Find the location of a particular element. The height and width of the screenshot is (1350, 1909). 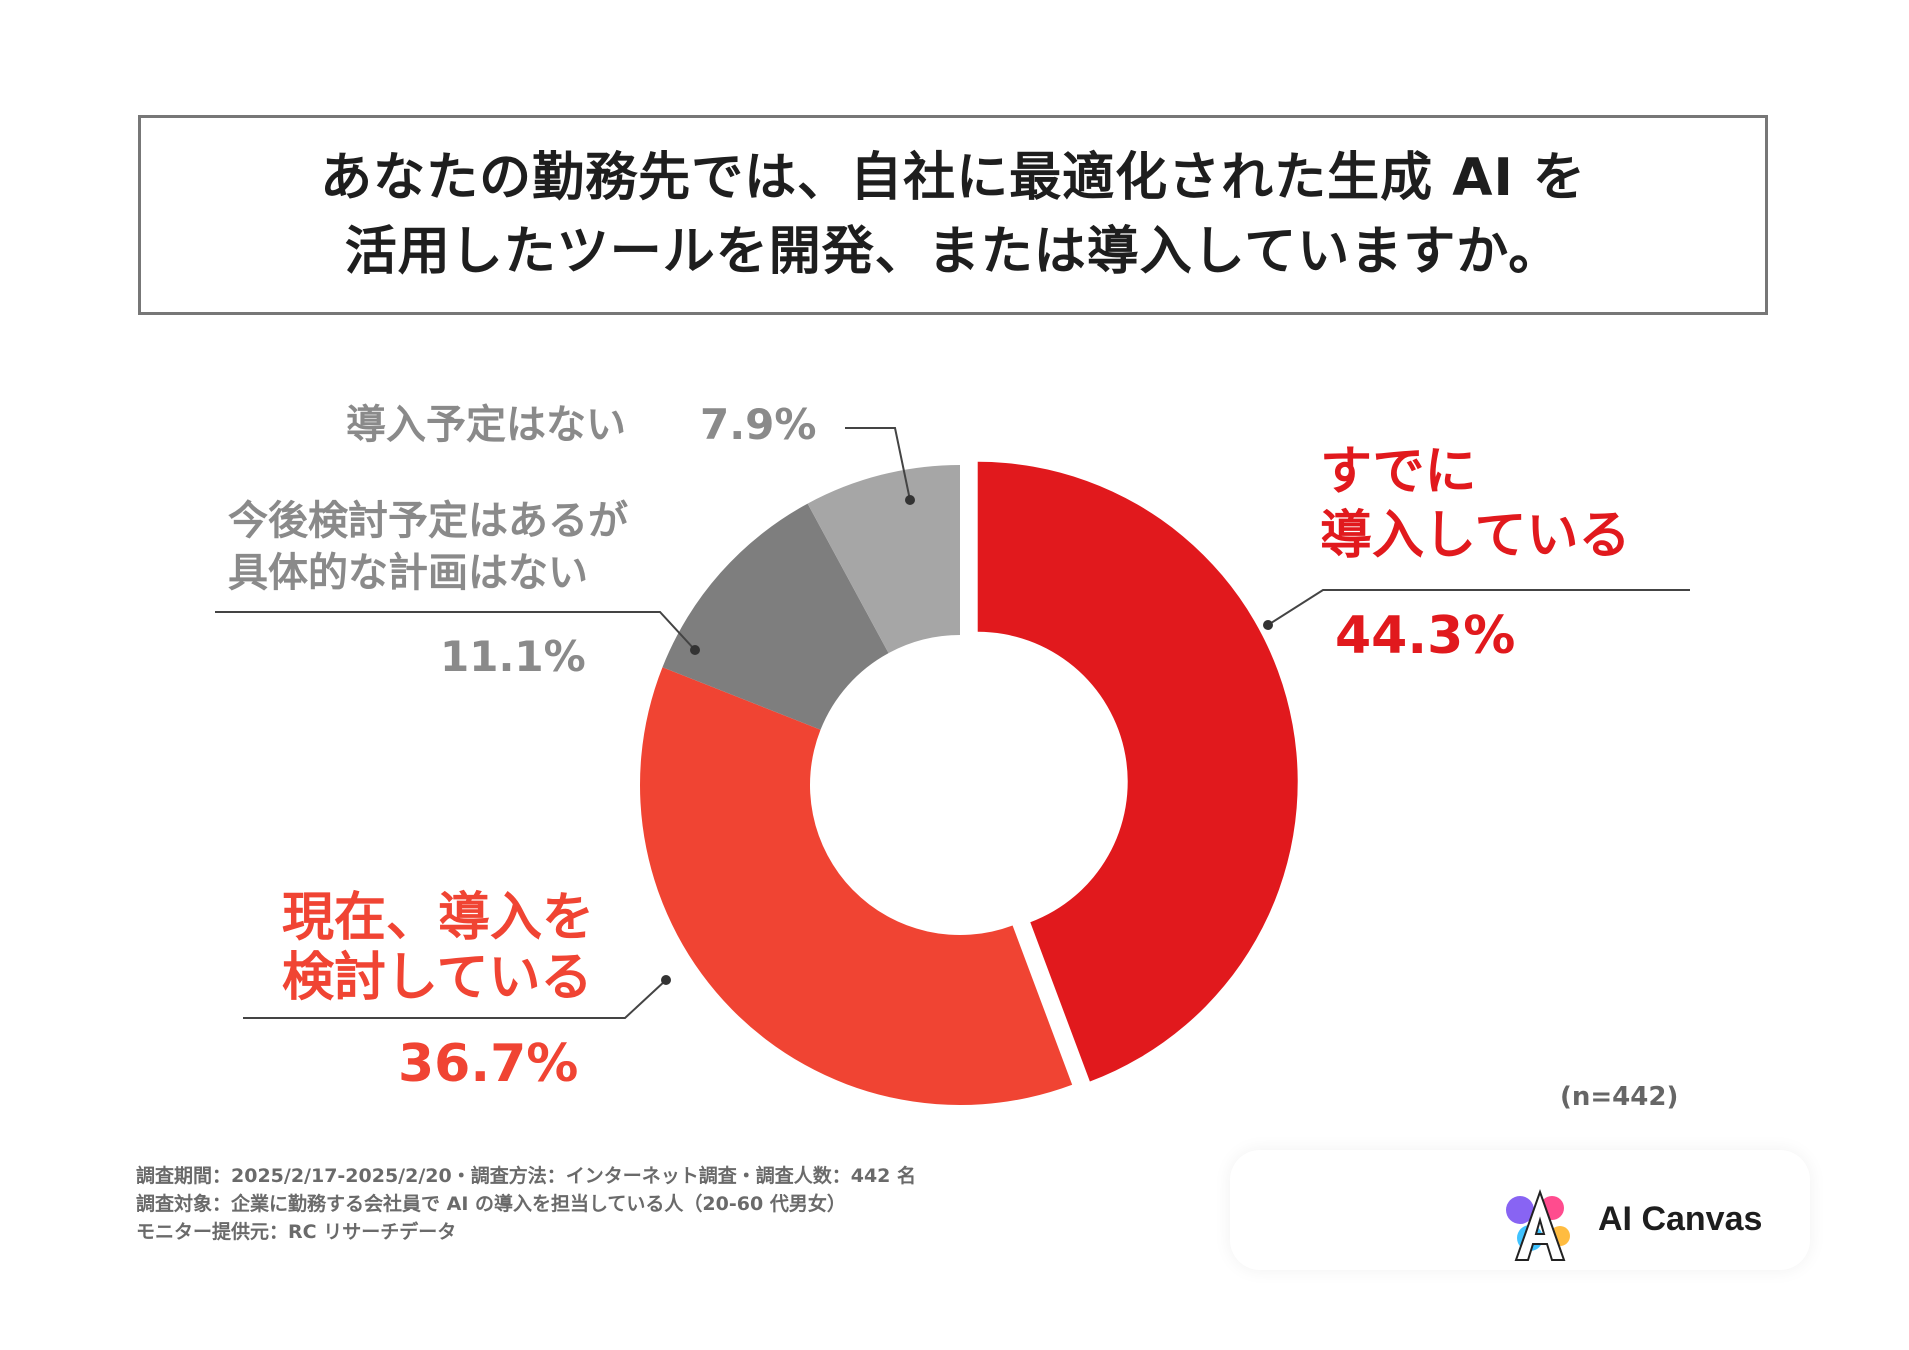

logo-name: AI Canvas is located at coordinates (1680, 1219).